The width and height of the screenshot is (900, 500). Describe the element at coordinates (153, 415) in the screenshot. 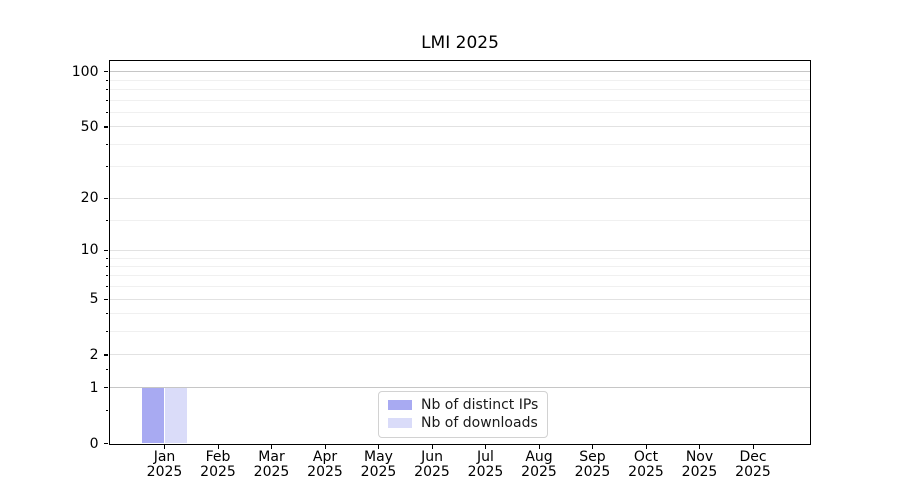

I see `bar-distinct-ips` at that location.